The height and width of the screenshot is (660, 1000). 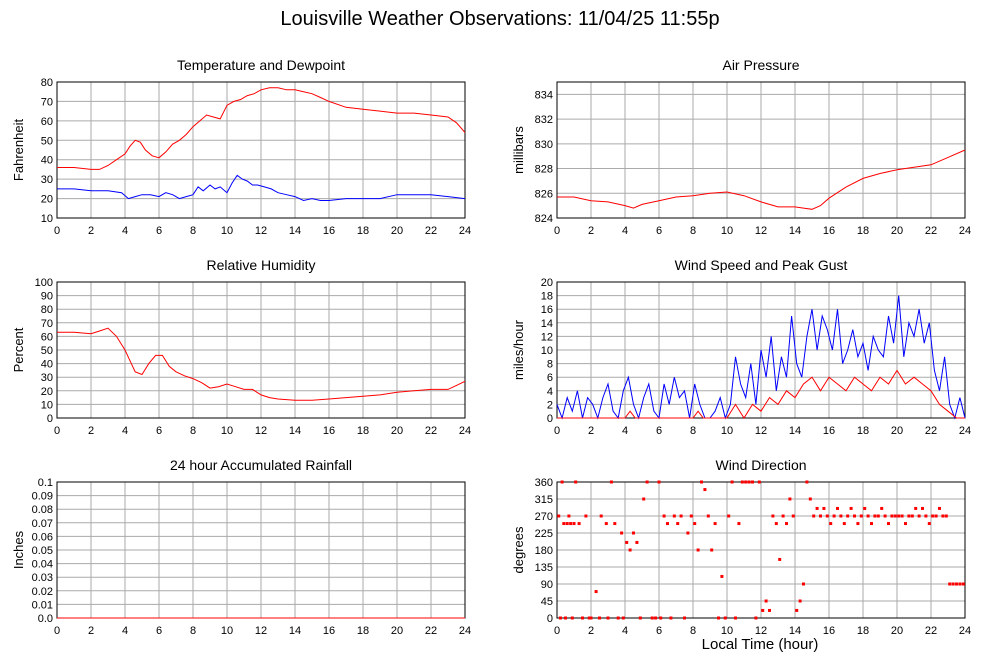 I want to click on chart-pressure-xtick-label: 24, so click(x=965, y=231).